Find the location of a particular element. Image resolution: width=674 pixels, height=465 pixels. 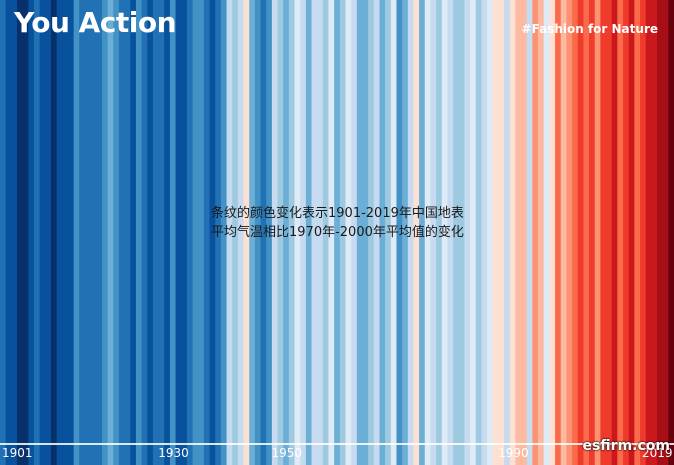

stripe-1945 is located at coordinates (252, 232).